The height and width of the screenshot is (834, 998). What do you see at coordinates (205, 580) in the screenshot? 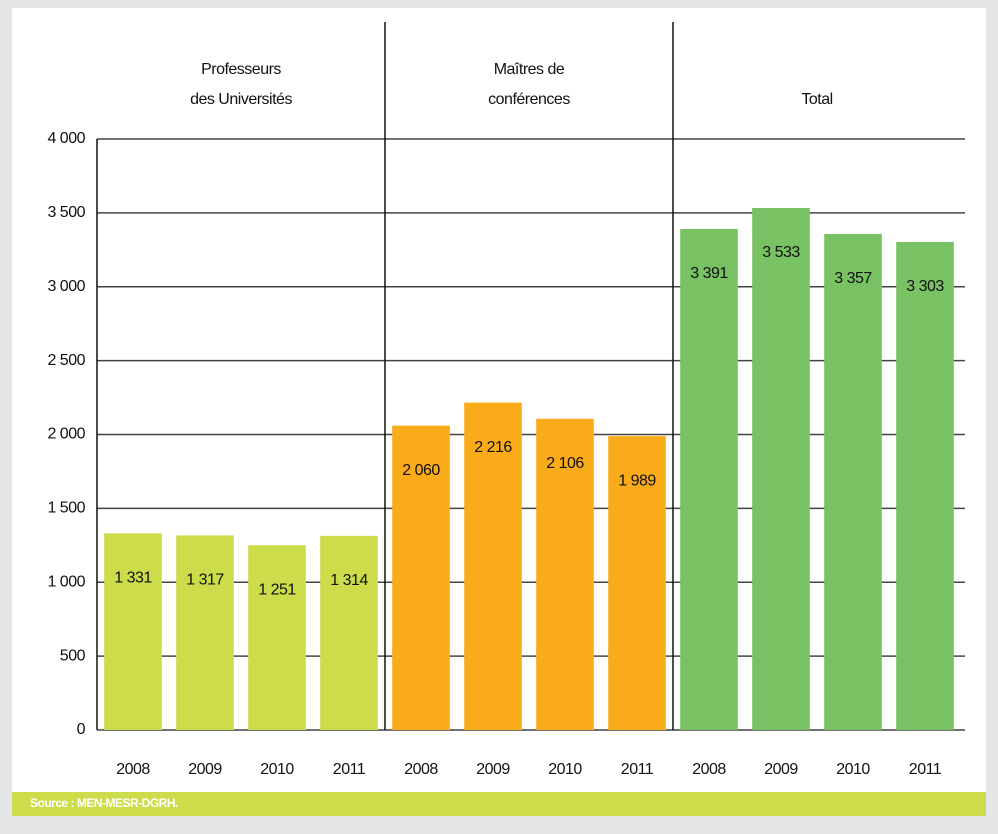
I see `value-label: 1 317` at bounding box center [205, 580].